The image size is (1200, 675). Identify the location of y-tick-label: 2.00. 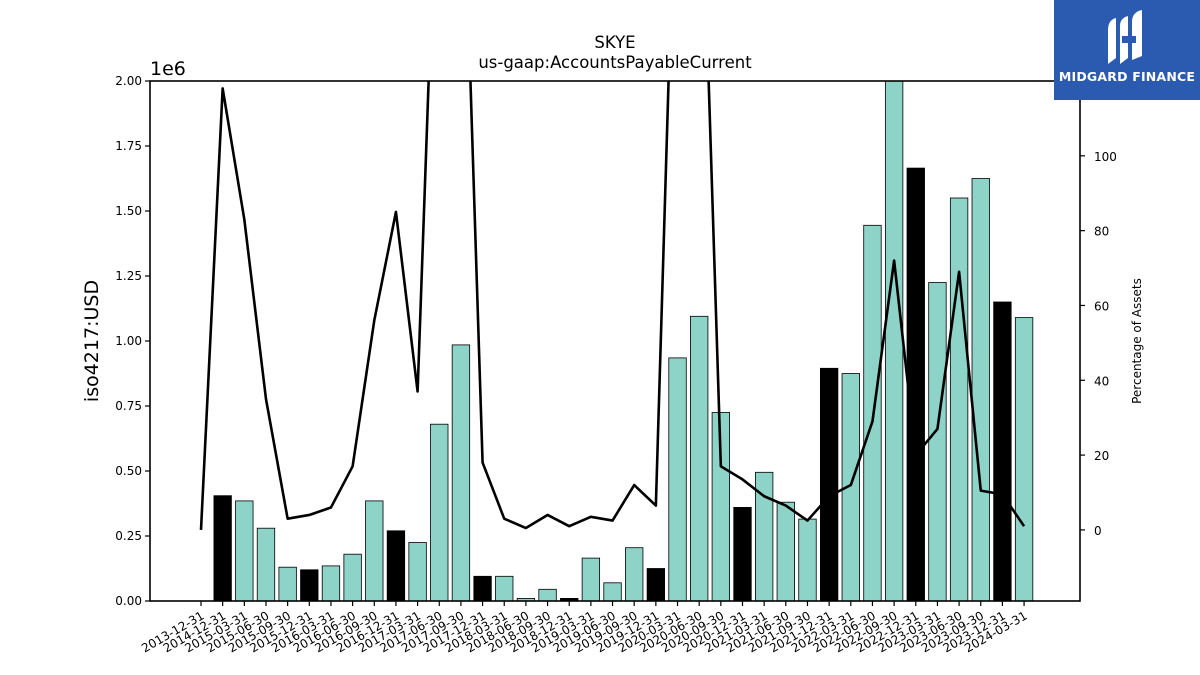
(128, 81).